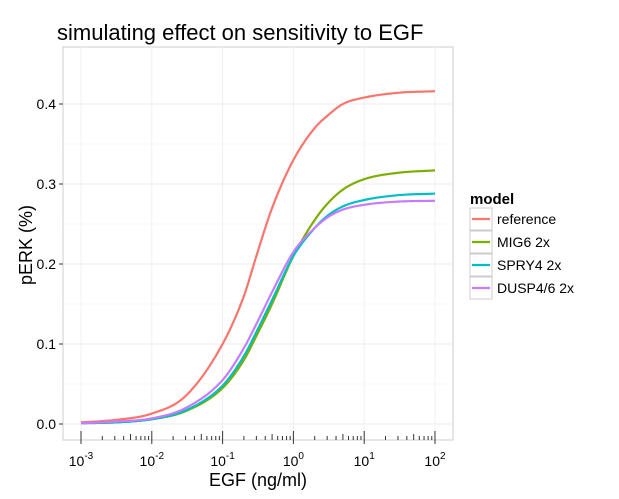  I want to click on legend: model reference MIG6 2x SPRY4 2x DUSP4/6 2x, so click(521, 245).